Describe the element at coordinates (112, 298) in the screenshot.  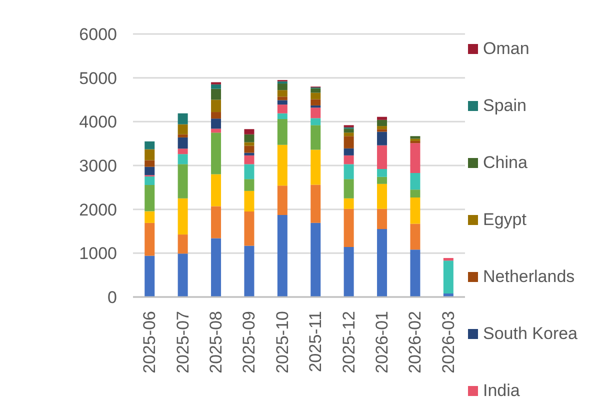
I see `y-tick-label: 0` at that location.